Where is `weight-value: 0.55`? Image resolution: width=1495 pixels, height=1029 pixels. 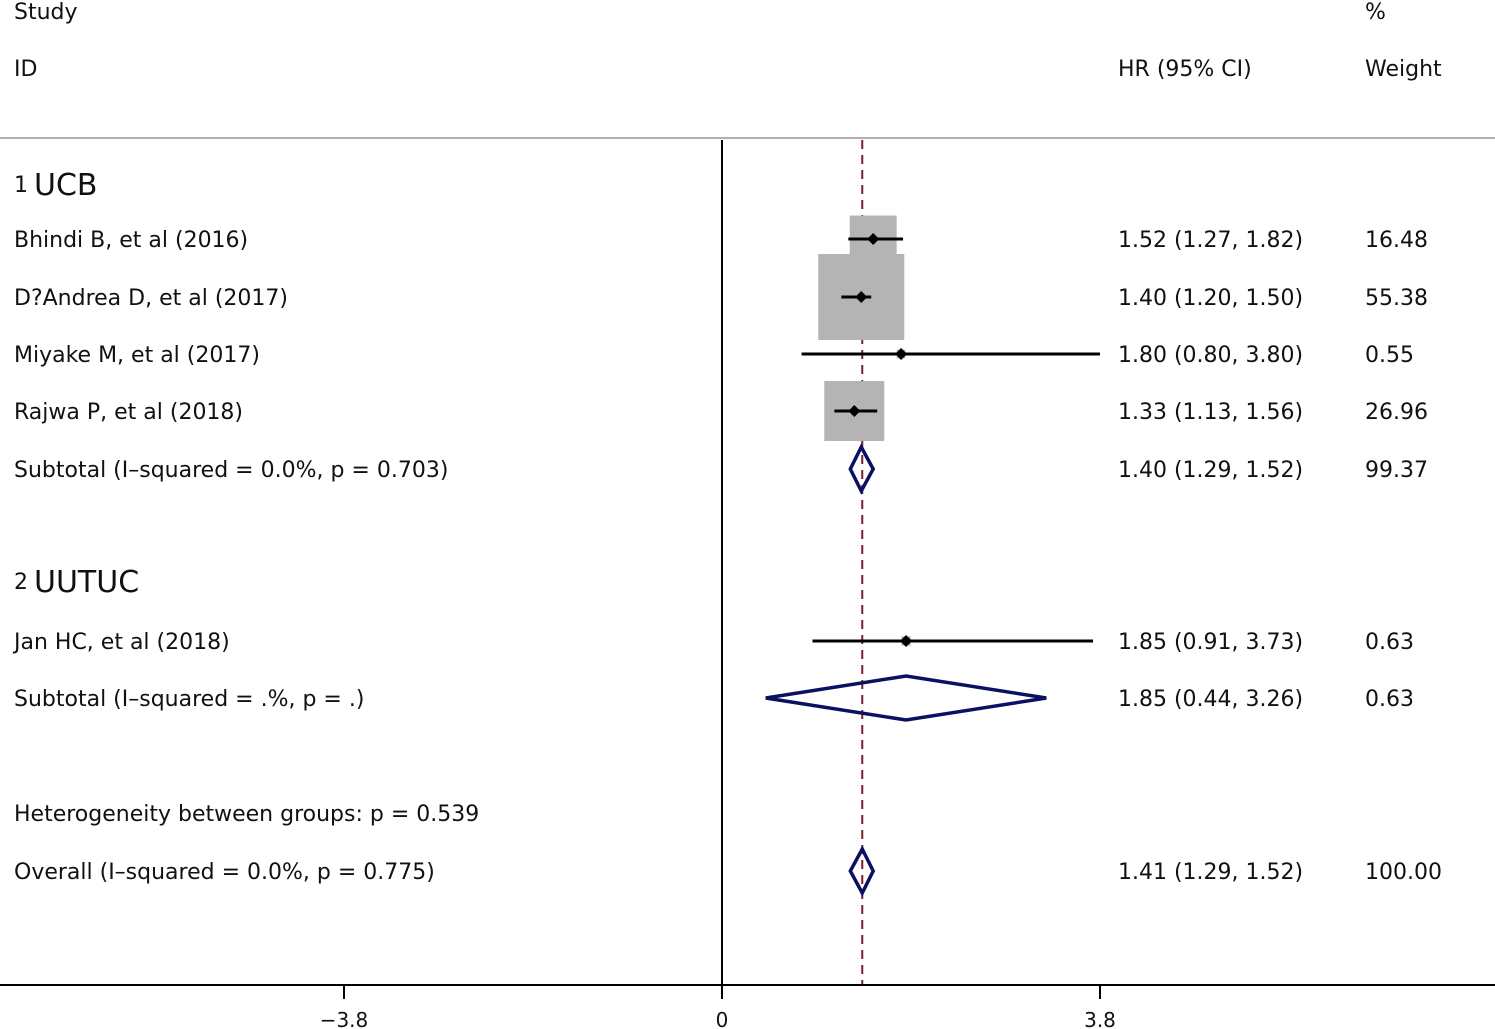
weight-value: 0.55 is located at coordinates (1389, 355).